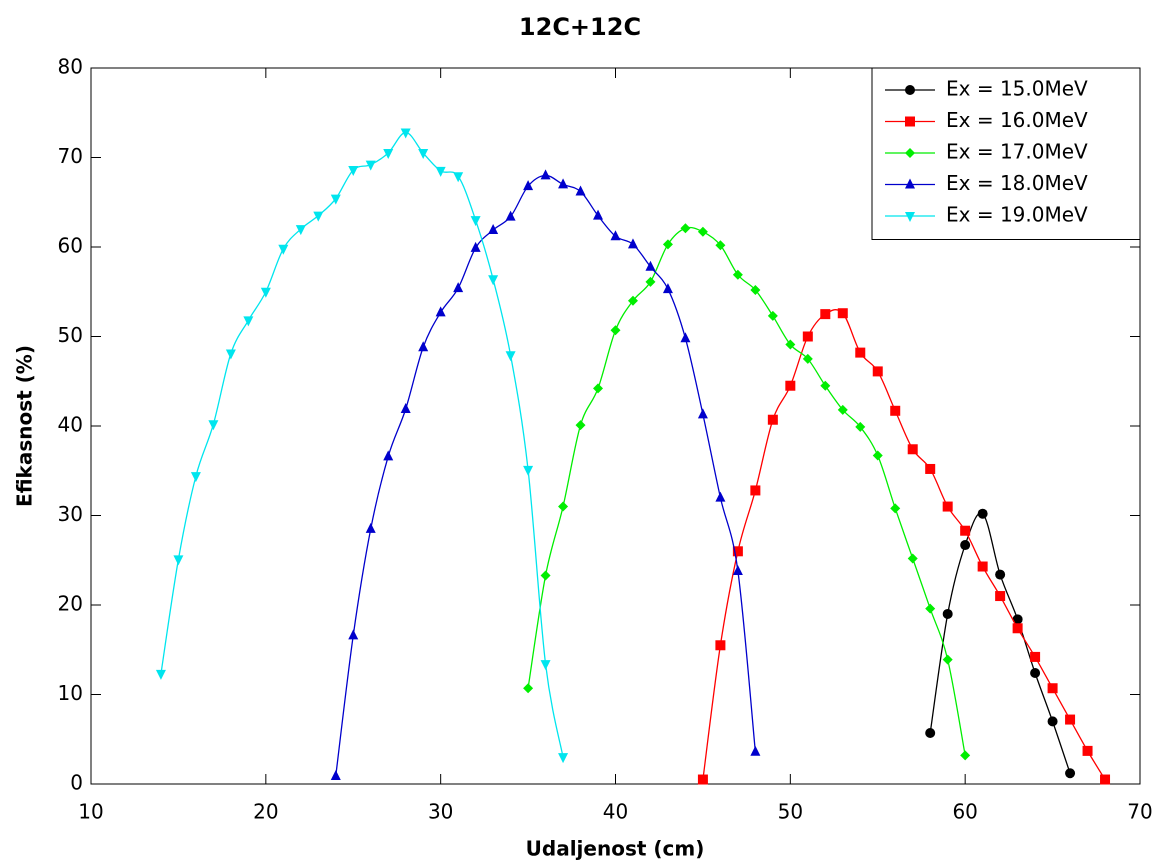 Image resolution: width=1161 pixels, height=865 pixels. Describe the element at coordinates (70, 425) in the screenshot. I see `y-tick-label: 40` at that location.